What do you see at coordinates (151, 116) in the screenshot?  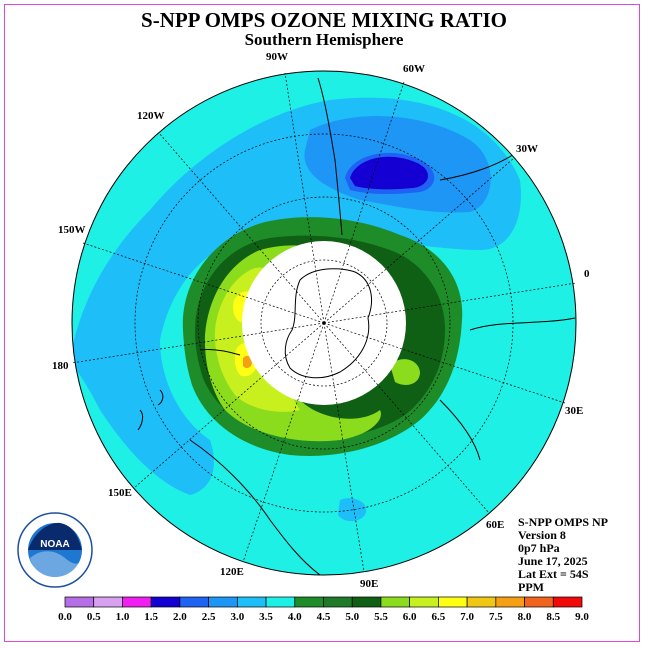 I see `lon-label-120w: 120W` at bounding box center [151, 116].